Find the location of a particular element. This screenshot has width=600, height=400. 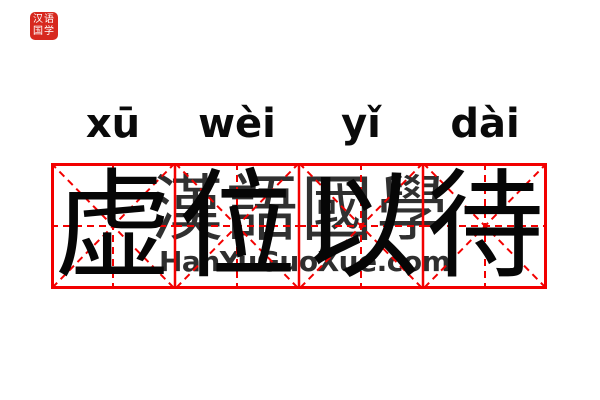

idiom-character-3: 以 is located at coordinates (360, 226).